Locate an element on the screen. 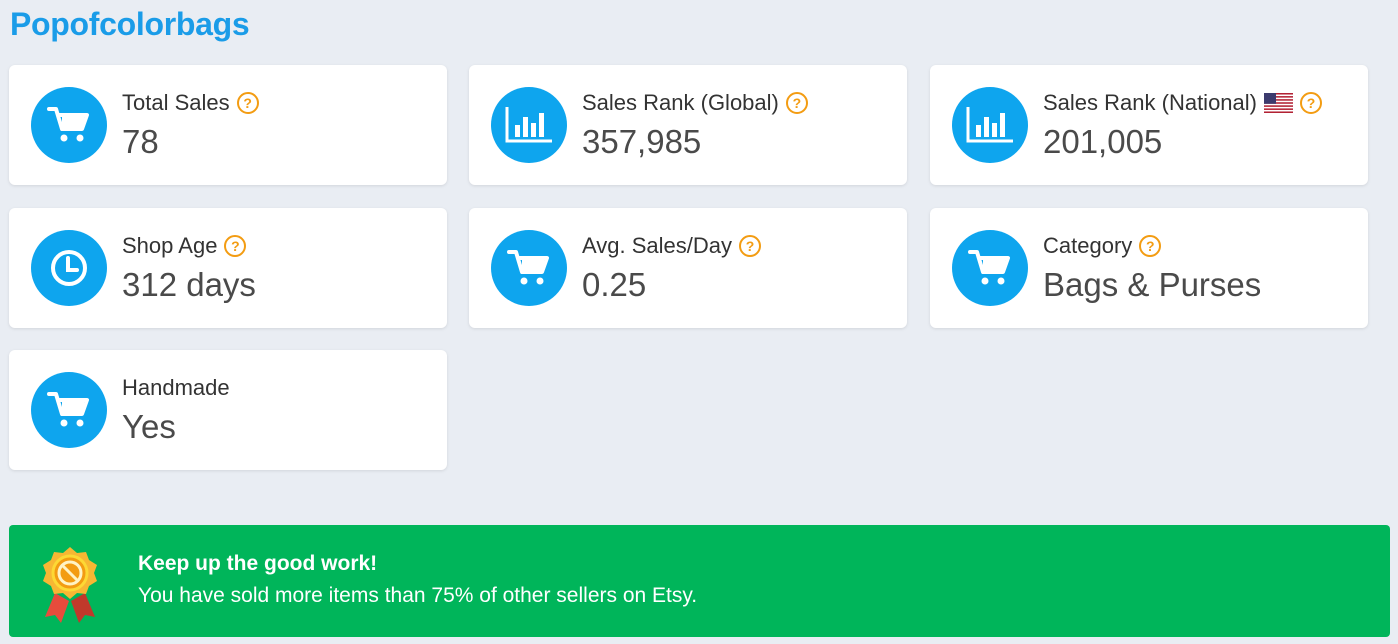 The height and width of the screenshot is (644, 1398). stat-card-total-sales: Total Sales ? 78 is located at coordinates (228, 125).